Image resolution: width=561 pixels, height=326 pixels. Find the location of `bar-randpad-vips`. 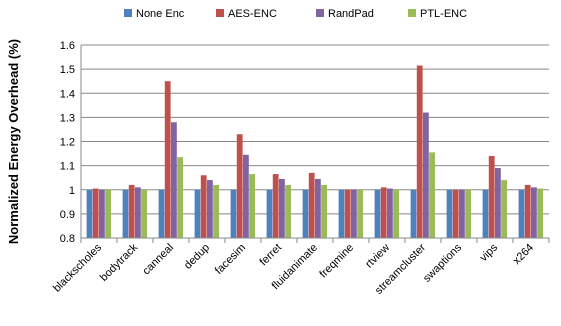

bar-randpad-vips is located at coordinates (498, 203).